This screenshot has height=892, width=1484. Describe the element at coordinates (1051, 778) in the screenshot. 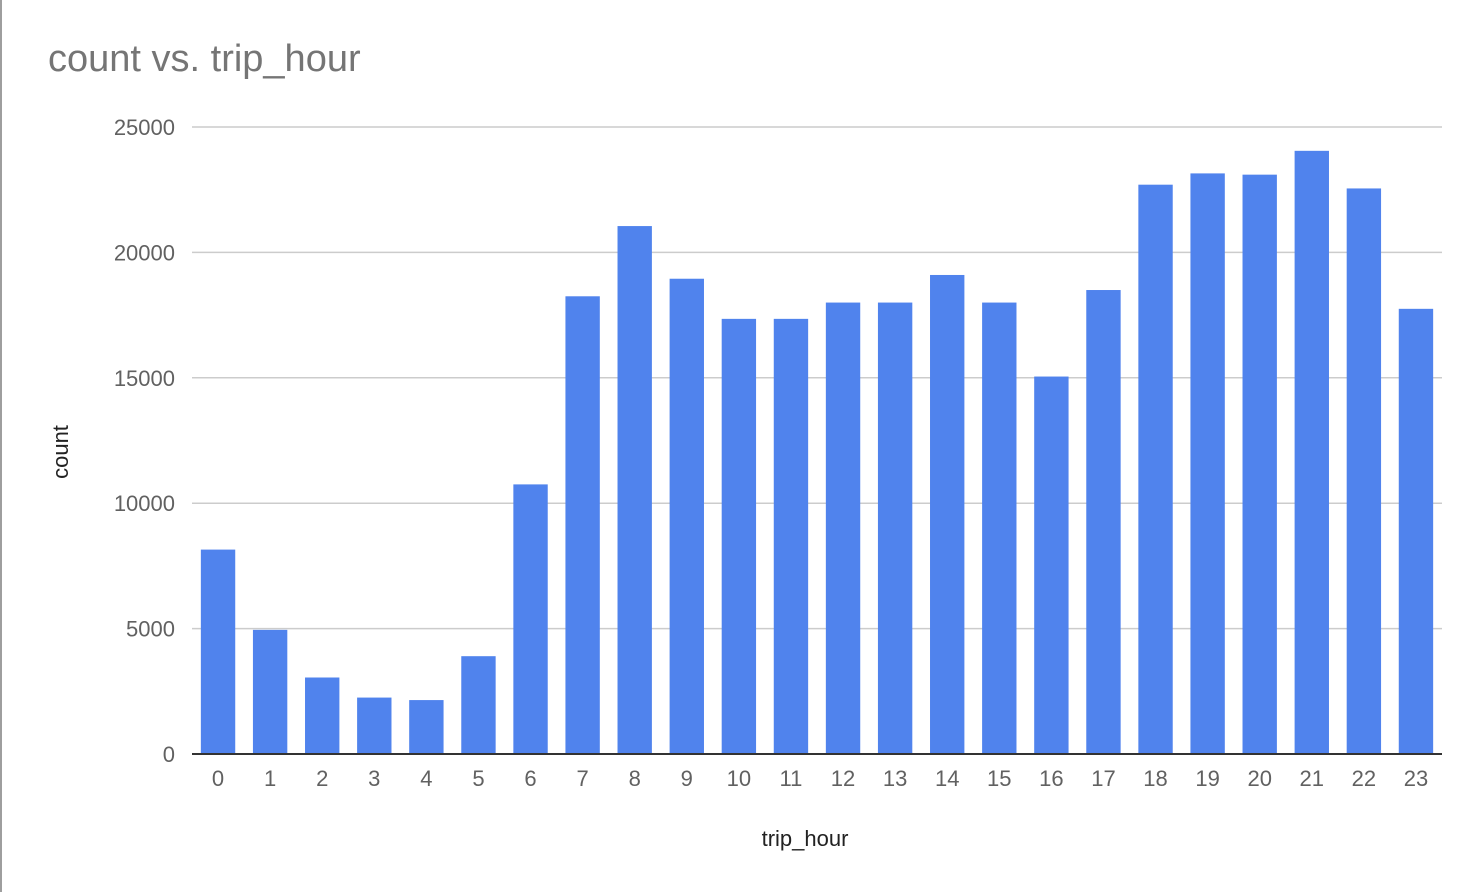

I see `x-tick-label: 16` at that location.